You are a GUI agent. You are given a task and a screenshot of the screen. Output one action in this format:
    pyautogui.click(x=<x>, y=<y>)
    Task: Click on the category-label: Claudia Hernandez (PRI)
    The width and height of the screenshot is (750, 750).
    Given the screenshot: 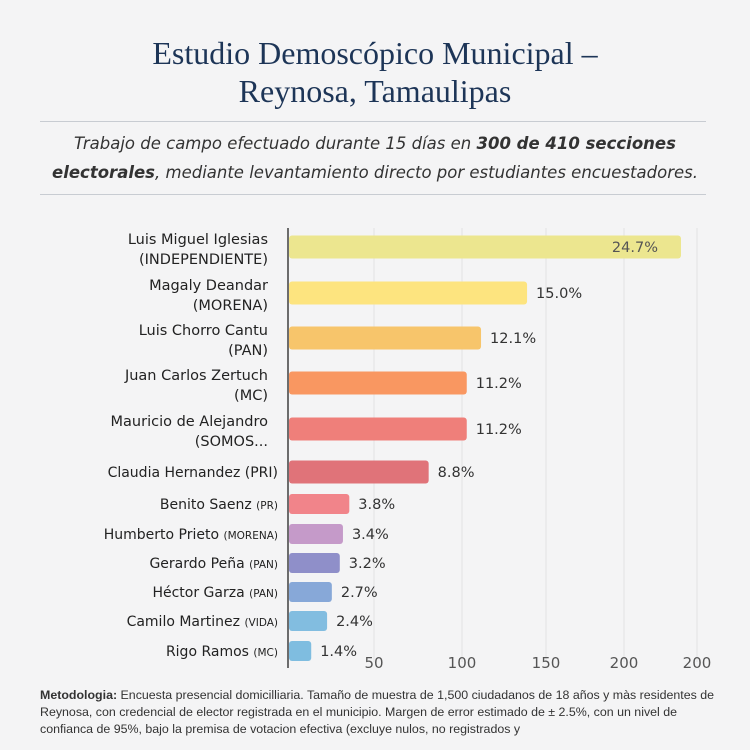 What is the action you would take?
    pyautogui.click(x=193, y=473)
    